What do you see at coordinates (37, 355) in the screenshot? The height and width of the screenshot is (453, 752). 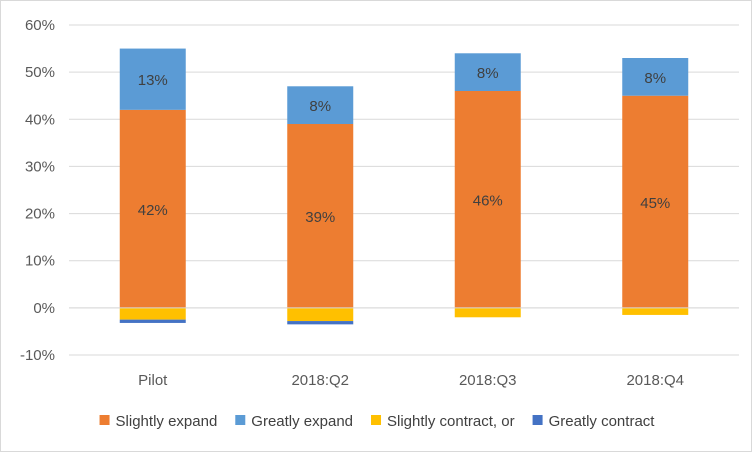 I see `y-tick-label: -10%` at bounding box center [37, 355].